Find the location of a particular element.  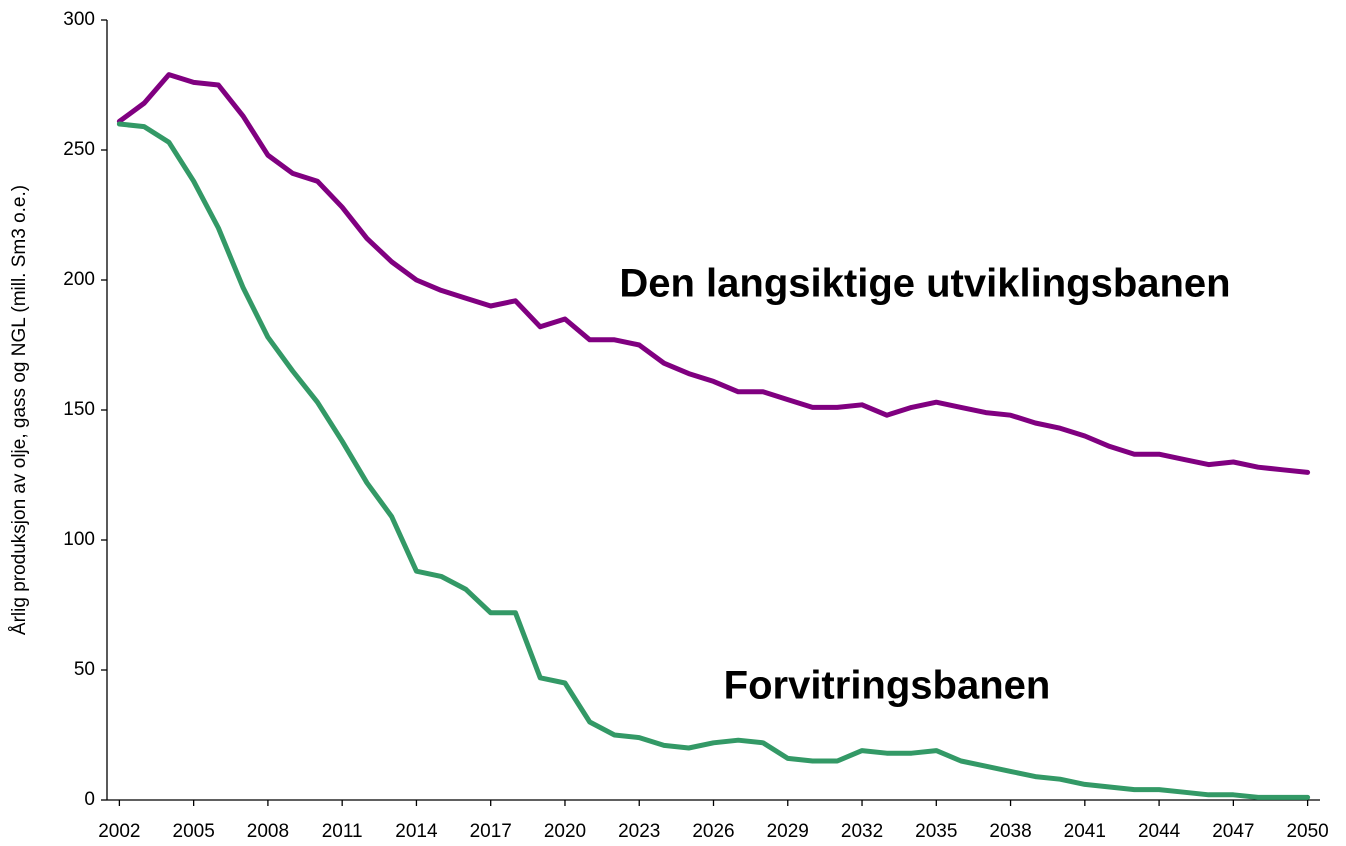

x-tick-label: 2035 is located at coordinates (936, 831).